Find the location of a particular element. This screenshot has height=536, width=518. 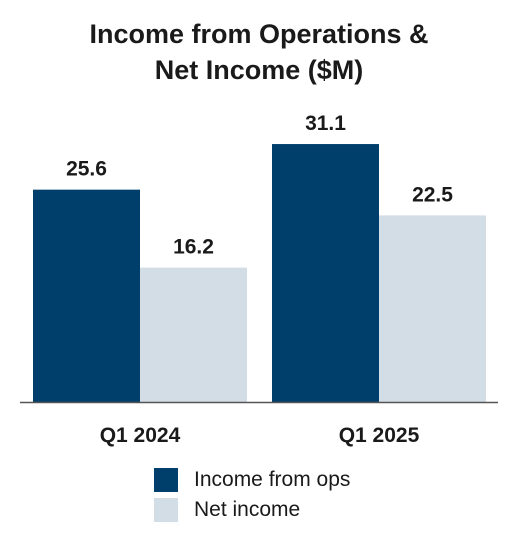

value-label-income-from-ops-q1-2024: 25.6 is located at coordinates (86, 169).